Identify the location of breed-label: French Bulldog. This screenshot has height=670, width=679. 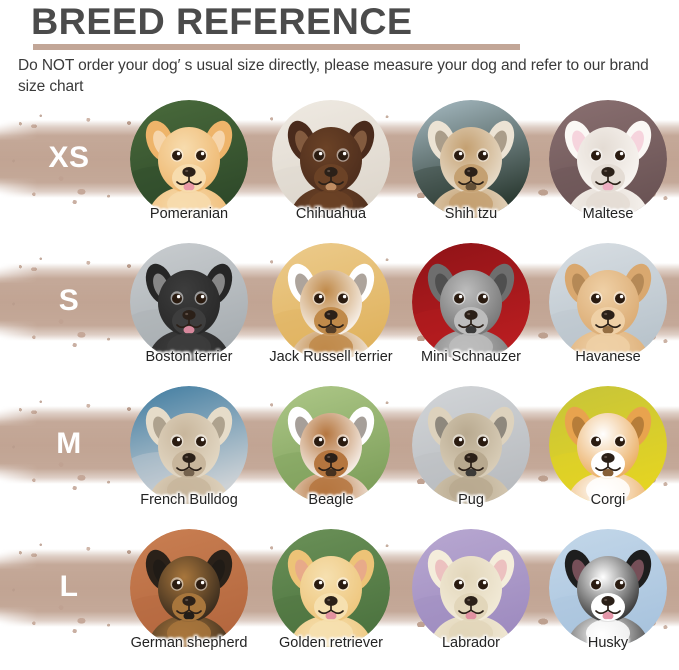
(189, 500).